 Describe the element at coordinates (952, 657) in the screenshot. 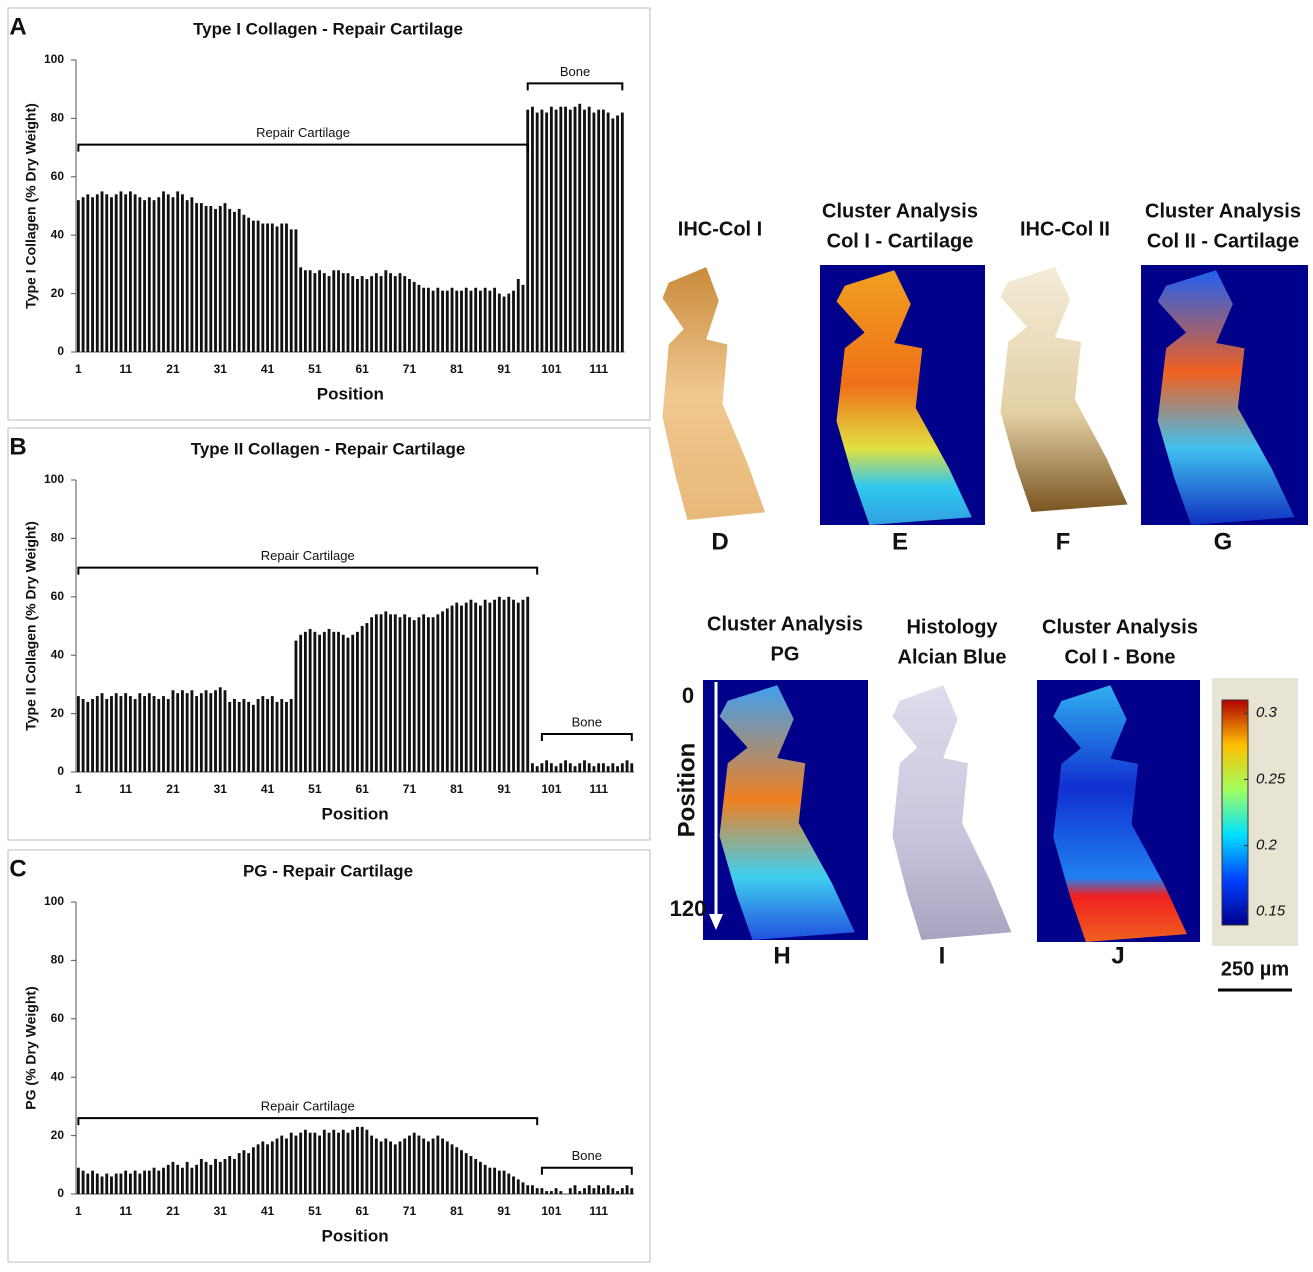

I see `panel-title: Alcian Blue` at that location.